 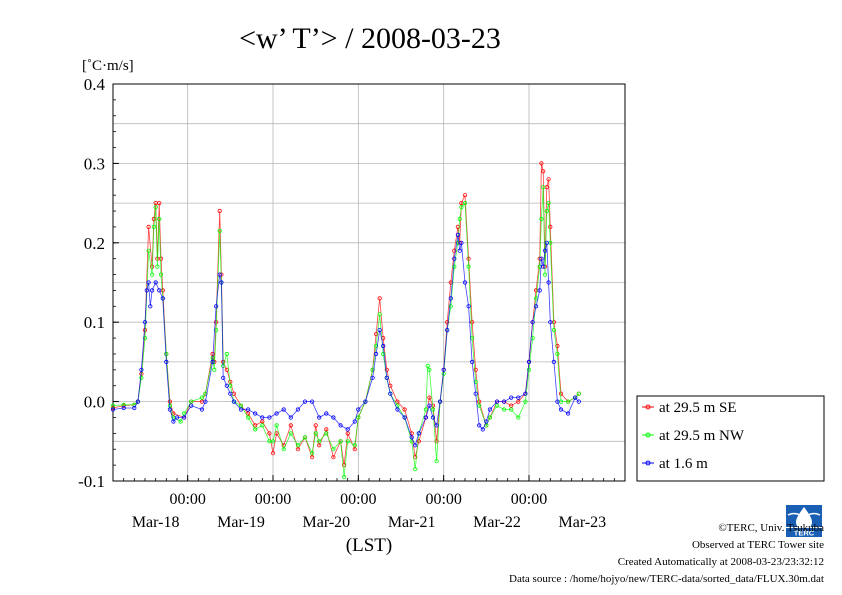 What do you see at coordinates (94, 402) in the screenshot?
I see `y-tick-label: 0.0` at bounding box center [94, 402].